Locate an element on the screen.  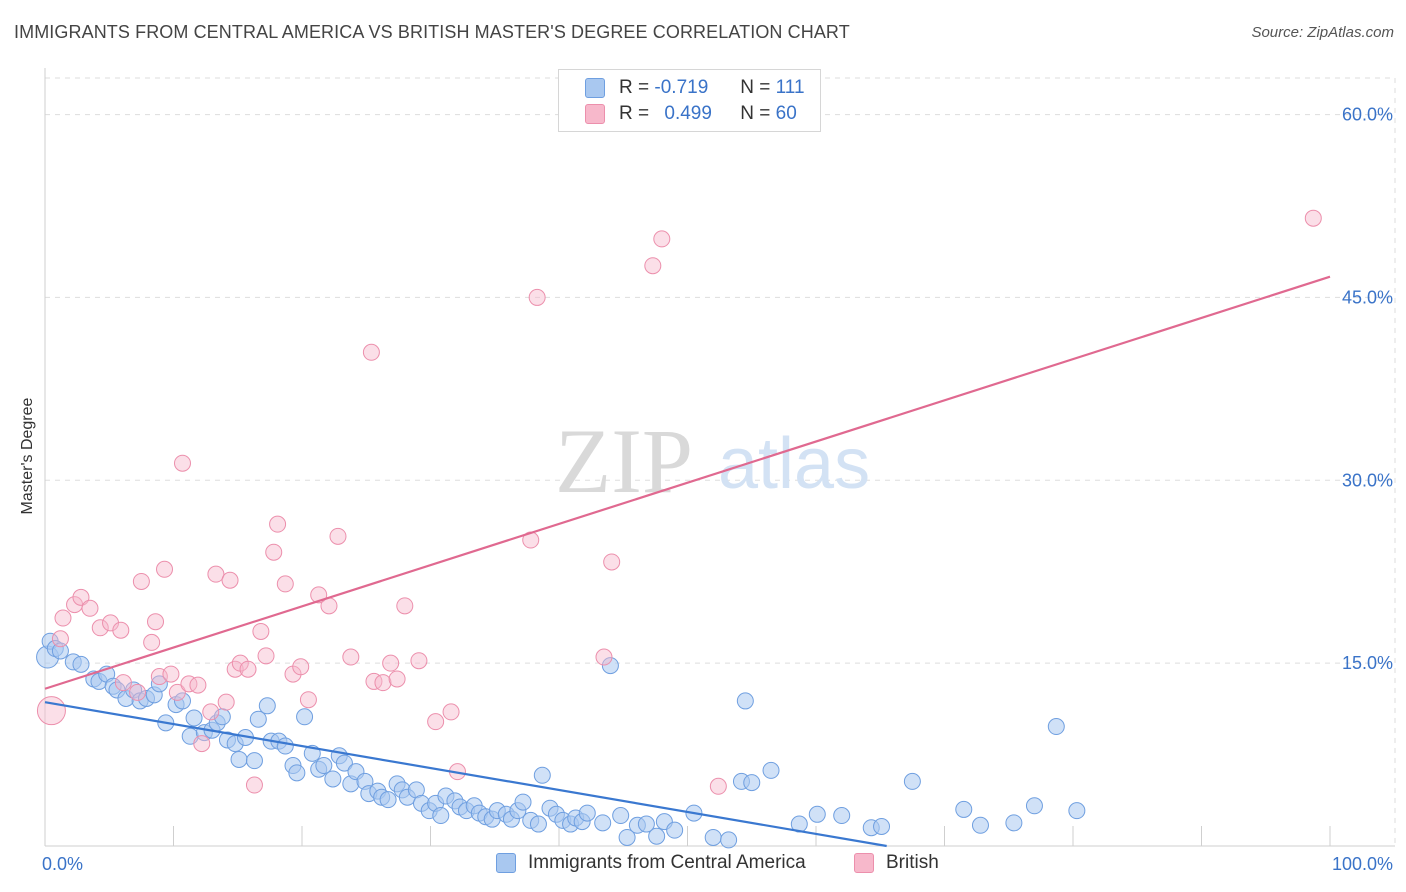
y-tick-label: 15.0% is located at coordinates (1367, 663).